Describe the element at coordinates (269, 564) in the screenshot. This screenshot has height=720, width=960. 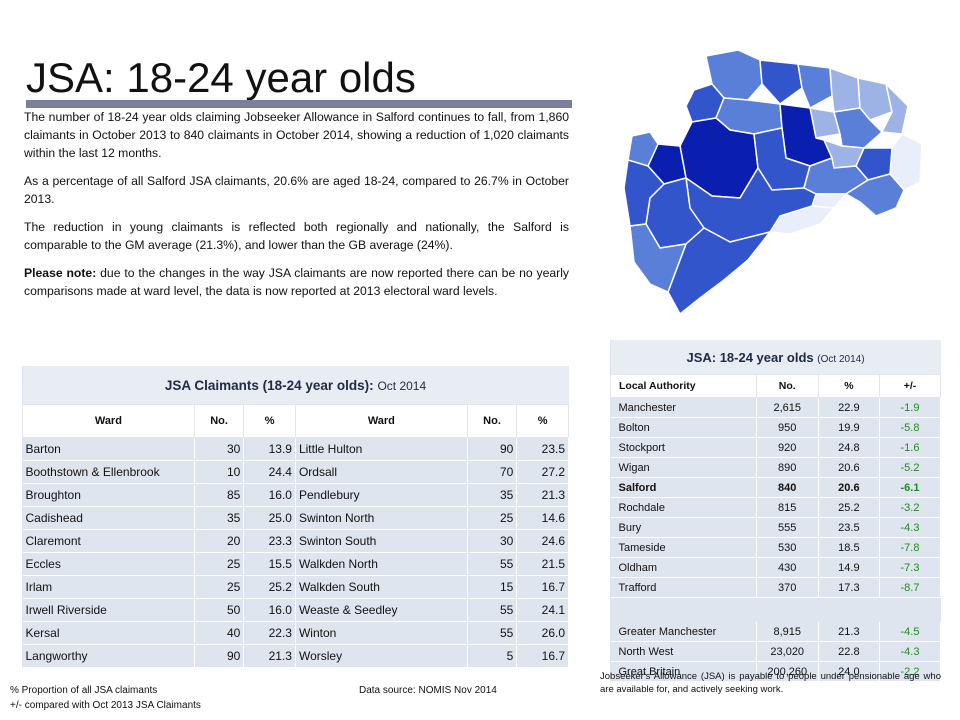
I see `table-cell: 15.5` at that location.